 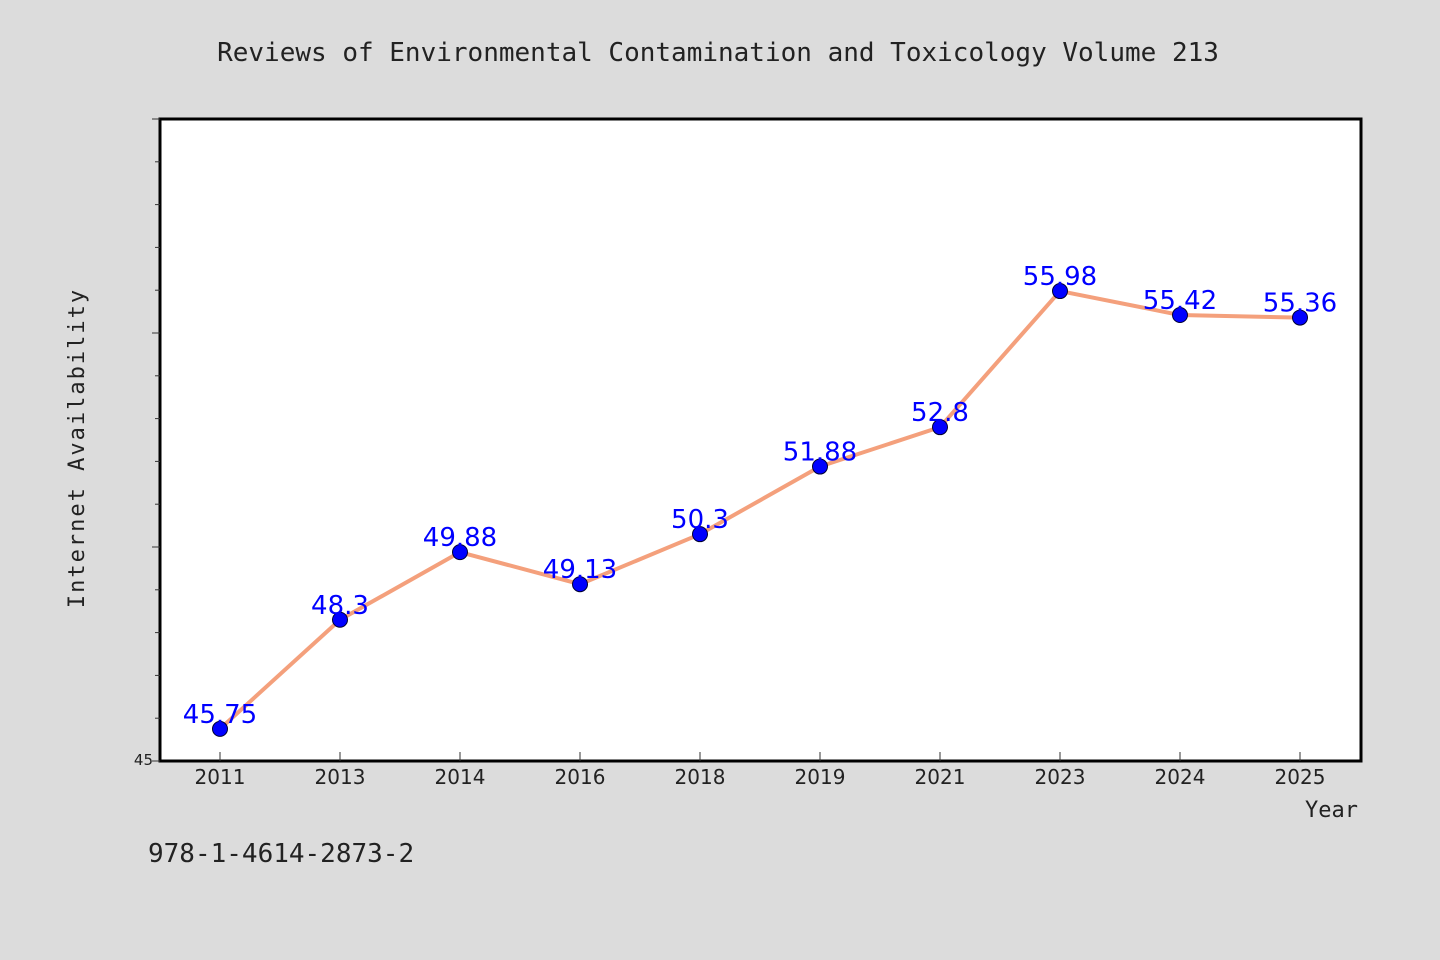 I want to click on x-tick-label: 2018, so click(x=700, y=777).